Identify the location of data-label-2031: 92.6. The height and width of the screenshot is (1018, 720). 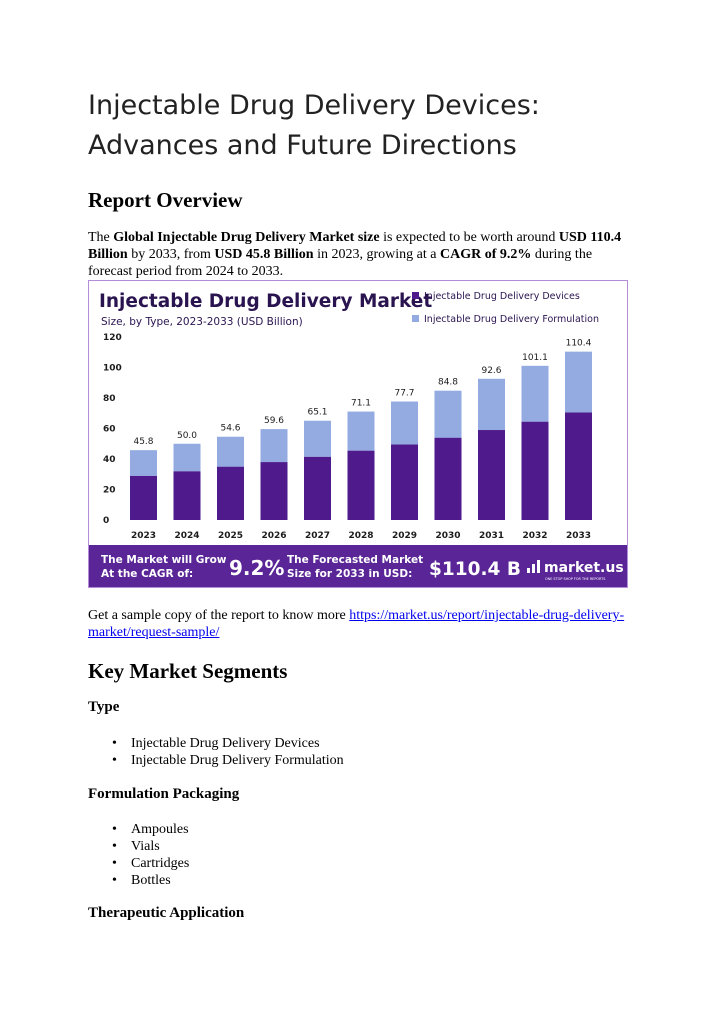
(491, 371).